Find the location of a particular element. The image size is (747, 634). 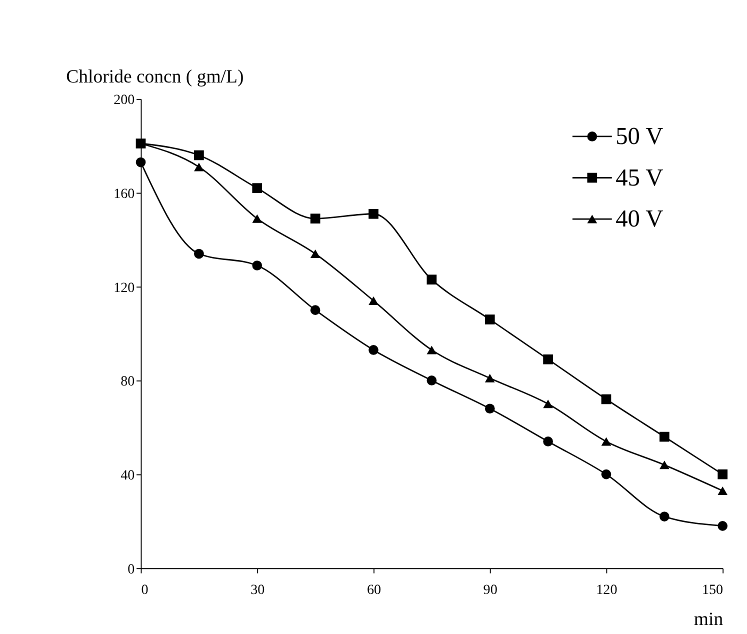

y-axis-title: Chloride concn ( gm/L) is located at coordinates (155, 77).